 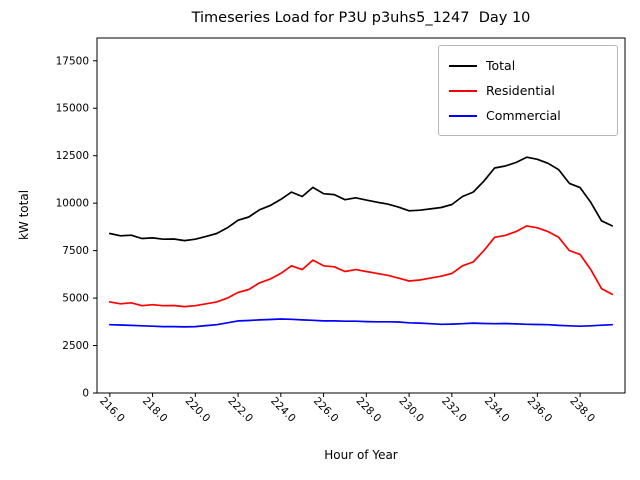 I want to click on x-axis-tick-label: 230.0, so click(x=411, y=410).